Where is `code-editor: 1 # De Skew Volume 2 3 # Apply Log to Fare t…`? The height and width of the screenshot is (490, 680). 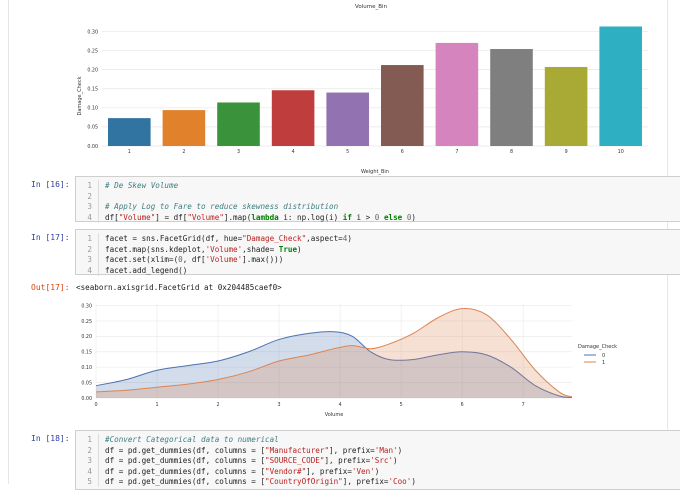
code-editor: 1 # De Skew Volume 2 3 # Apply Log to Fare t… is located at coordinates (377, 199).